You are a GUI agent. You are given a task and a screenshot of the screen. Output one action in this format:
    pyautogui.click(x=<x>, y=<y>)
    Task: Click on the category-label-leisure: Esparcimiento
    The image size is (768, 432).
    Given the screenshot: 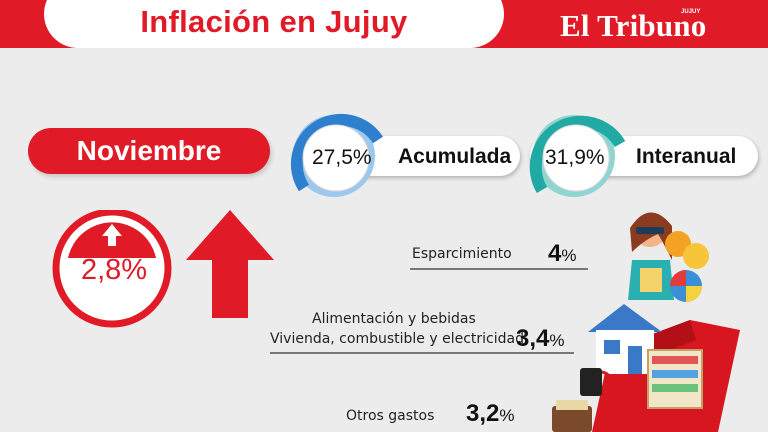 What is the action you would take?
    pyautogui.click(x=462, y=254)
    